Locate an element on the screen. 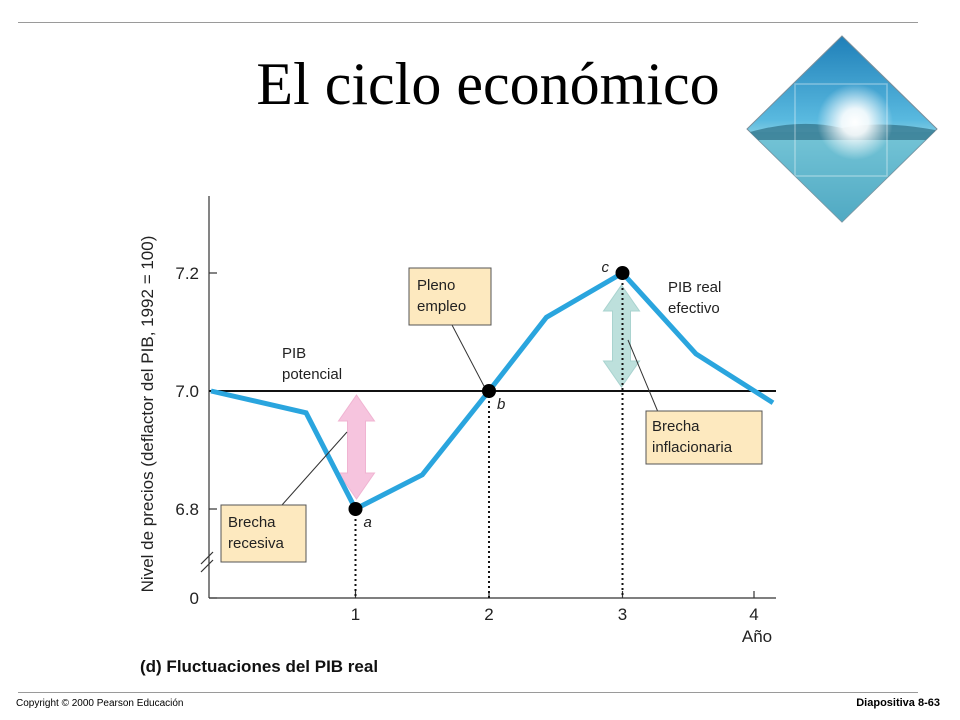  y-tick-label: 0 is located at coordinates (194, 598).